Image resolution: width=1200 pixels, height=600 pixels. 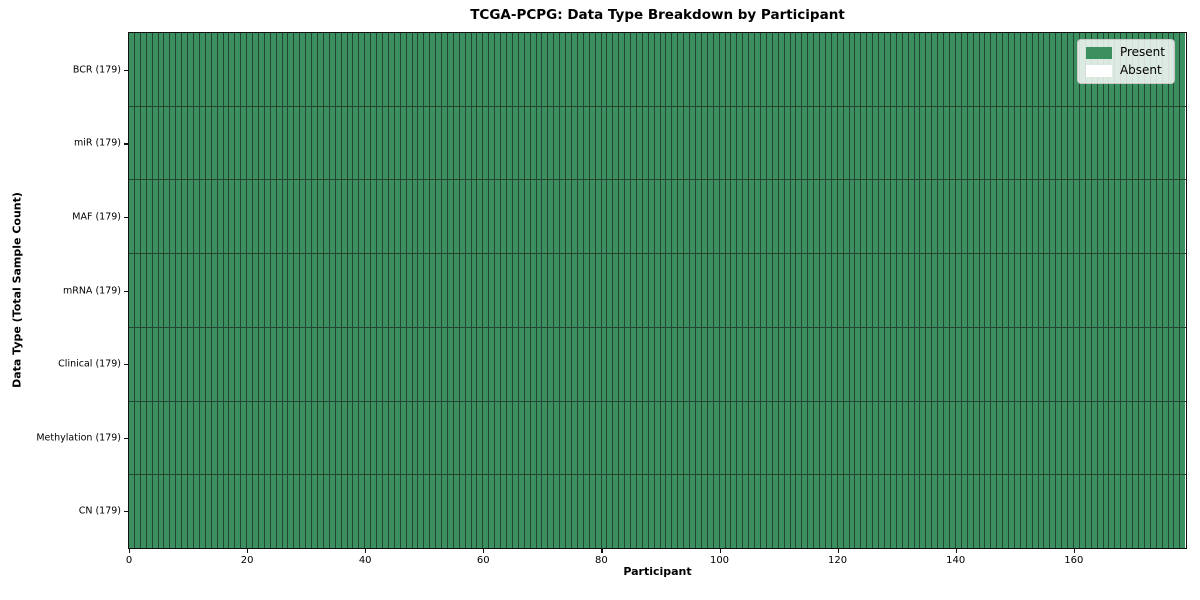 What do you see at coordinates (96, 70) in the screenshot?
I see `y-tick-label-bcr: BCR (179)` at bounding box center [96, 70].